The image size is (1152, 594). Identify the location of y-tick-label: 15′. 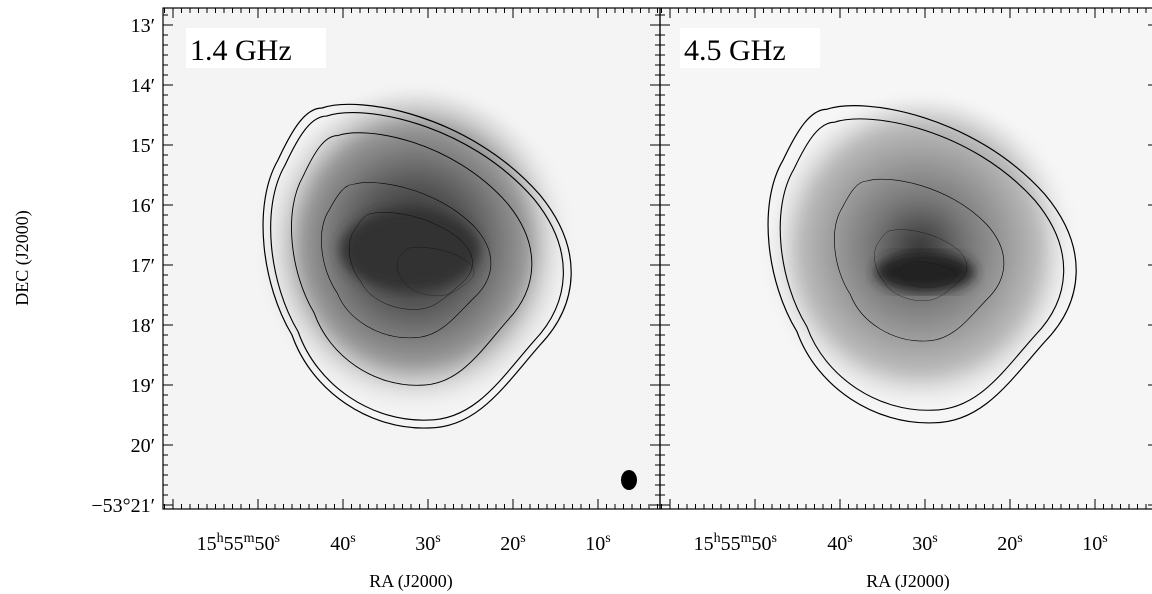
(143, 146).